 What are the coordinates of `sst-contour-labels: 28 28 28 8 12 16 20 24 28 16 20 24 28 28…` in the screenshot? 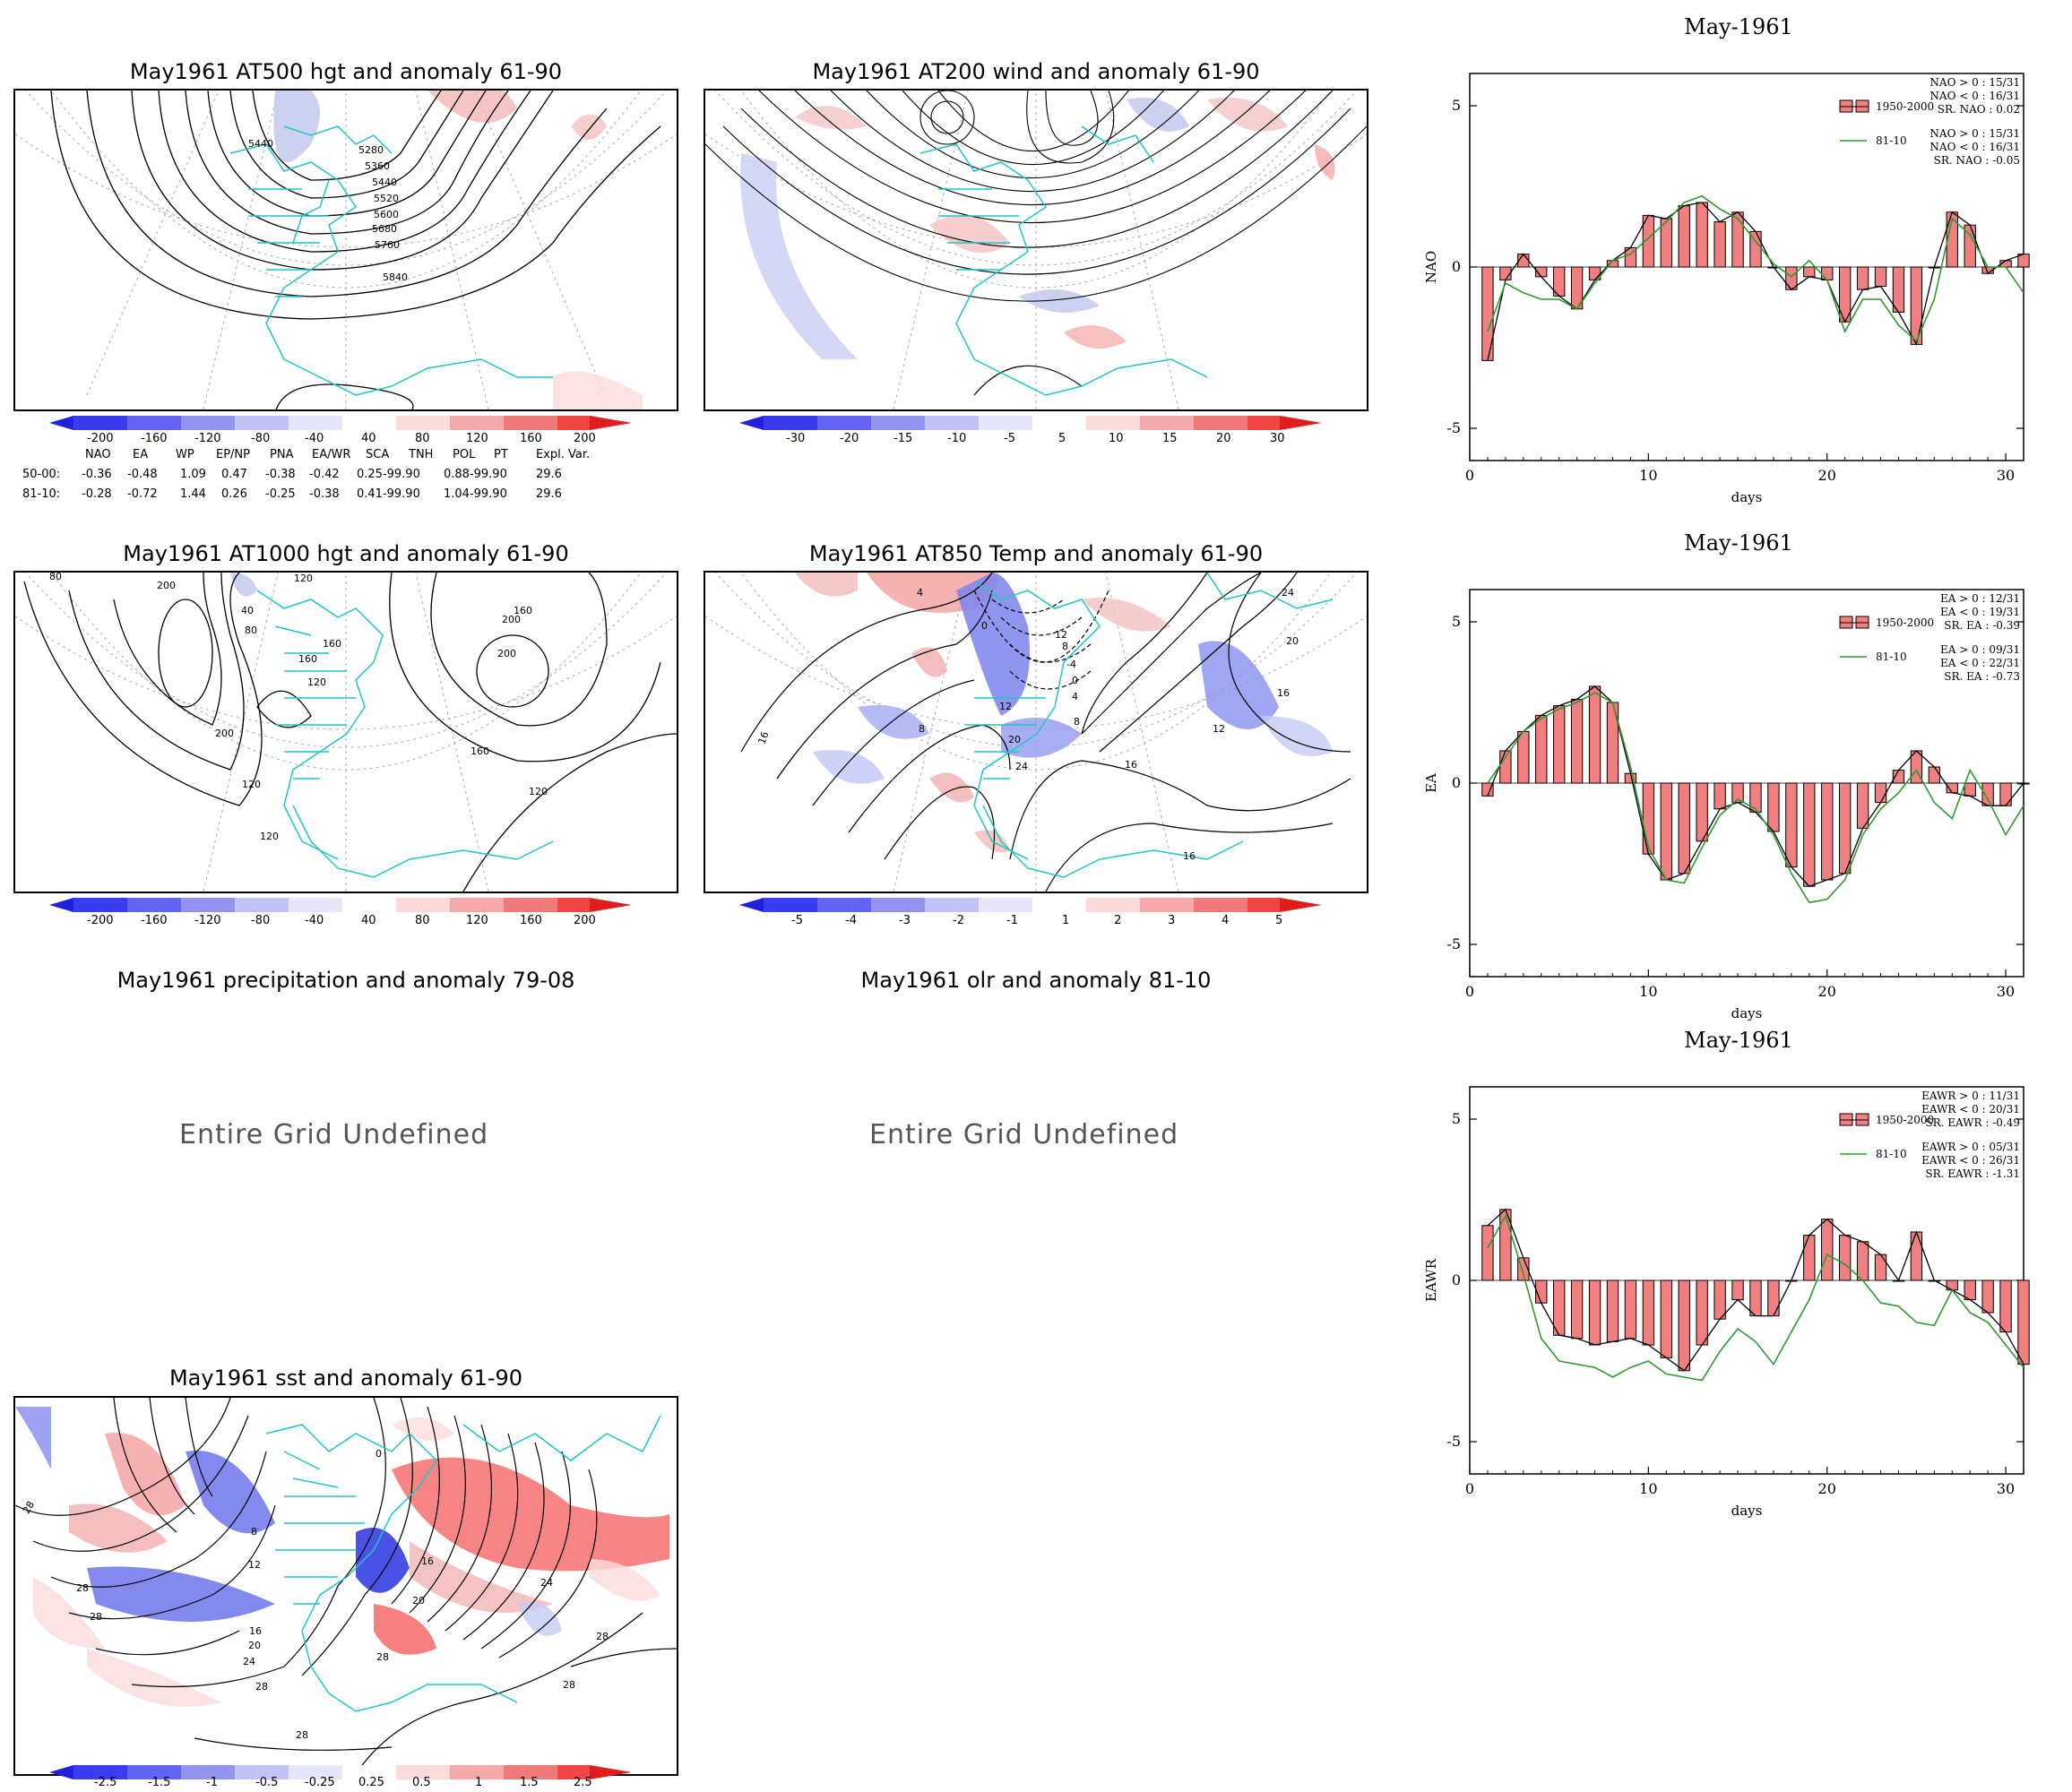 It's located at (314, 1594).